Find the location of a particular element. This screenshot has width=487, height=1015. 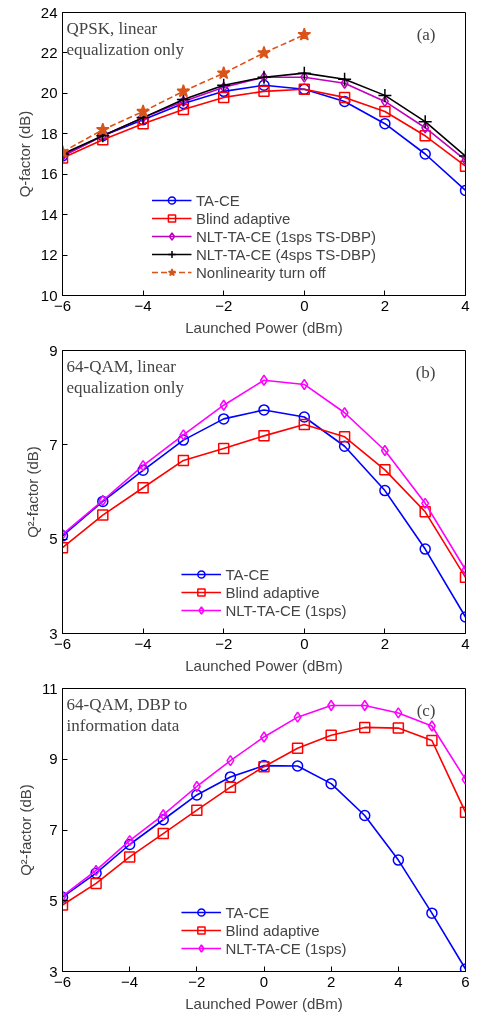

y-tick-label: 10 is located at coordinates (49, 295).